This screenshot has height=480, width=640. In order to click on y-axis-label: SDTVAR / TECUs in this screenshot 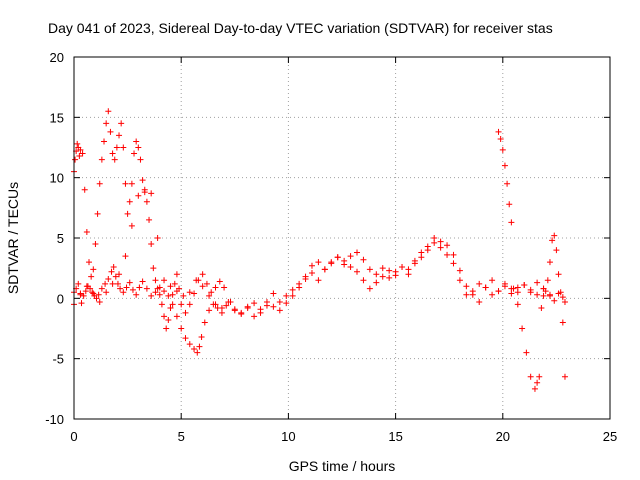, I will do `click(13, 238)`.